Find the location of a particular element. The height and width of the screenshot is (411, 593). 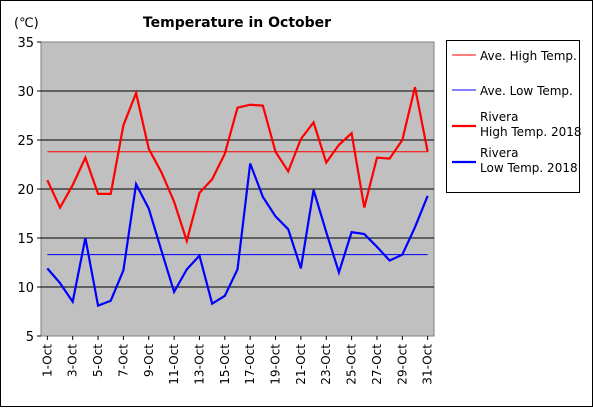

legend-label-ave-high-temp: Ave. High Temp. is located at coordinates (528, 56).